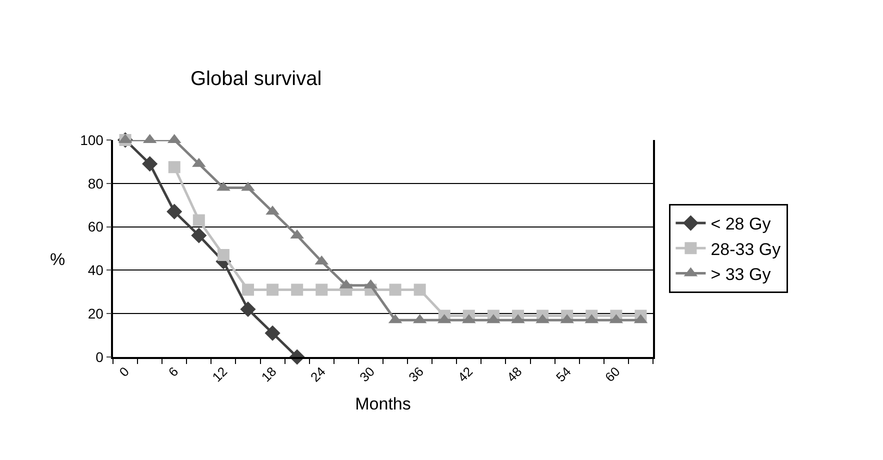 This screenshot has width=883, height=460. I want to click on y-tick-label: 20, so click(96, 314).